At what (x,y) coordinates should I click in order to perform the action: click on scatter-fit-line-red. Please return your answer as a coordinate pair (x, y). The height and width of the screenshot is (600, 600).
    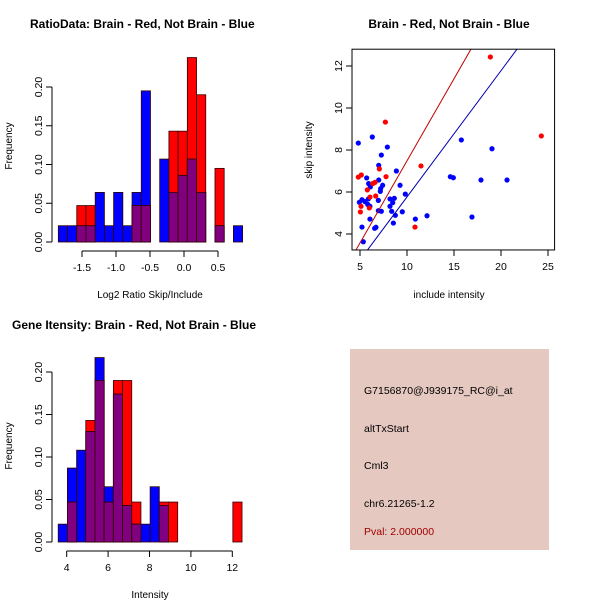
    Looking at the image, I should click on (413, 149).